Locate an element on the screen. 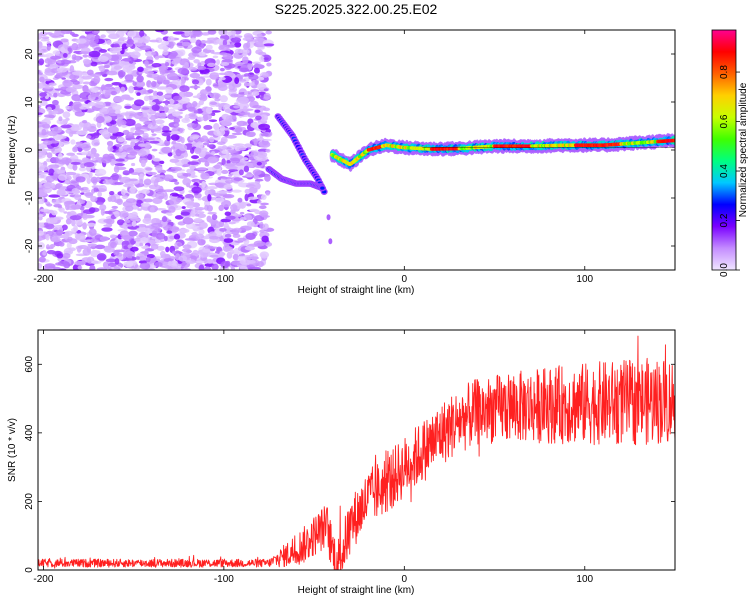  colorbar-tick-label: 0.6 is located at coordinates (724, 121).